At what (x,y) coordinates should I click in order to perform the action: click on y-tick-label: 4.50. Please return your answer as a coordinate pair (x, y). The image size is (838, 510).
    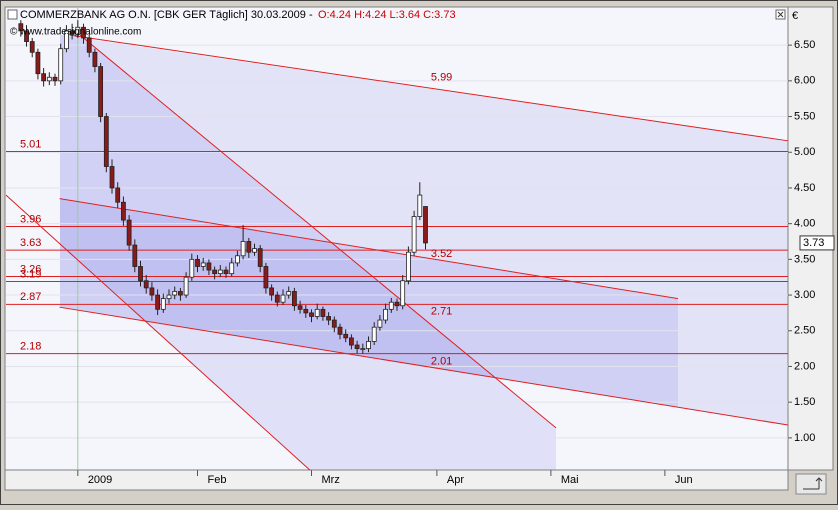
    Looking at the image, I should click on (804, 188).